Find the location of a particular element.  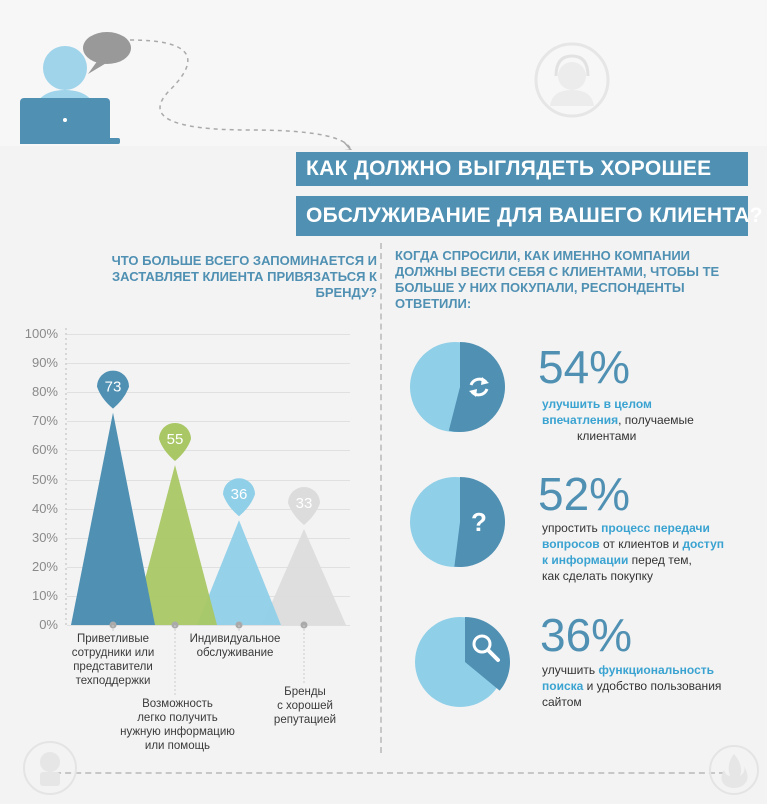

label-line: сотрудники или is located at coordinates (113, 653).